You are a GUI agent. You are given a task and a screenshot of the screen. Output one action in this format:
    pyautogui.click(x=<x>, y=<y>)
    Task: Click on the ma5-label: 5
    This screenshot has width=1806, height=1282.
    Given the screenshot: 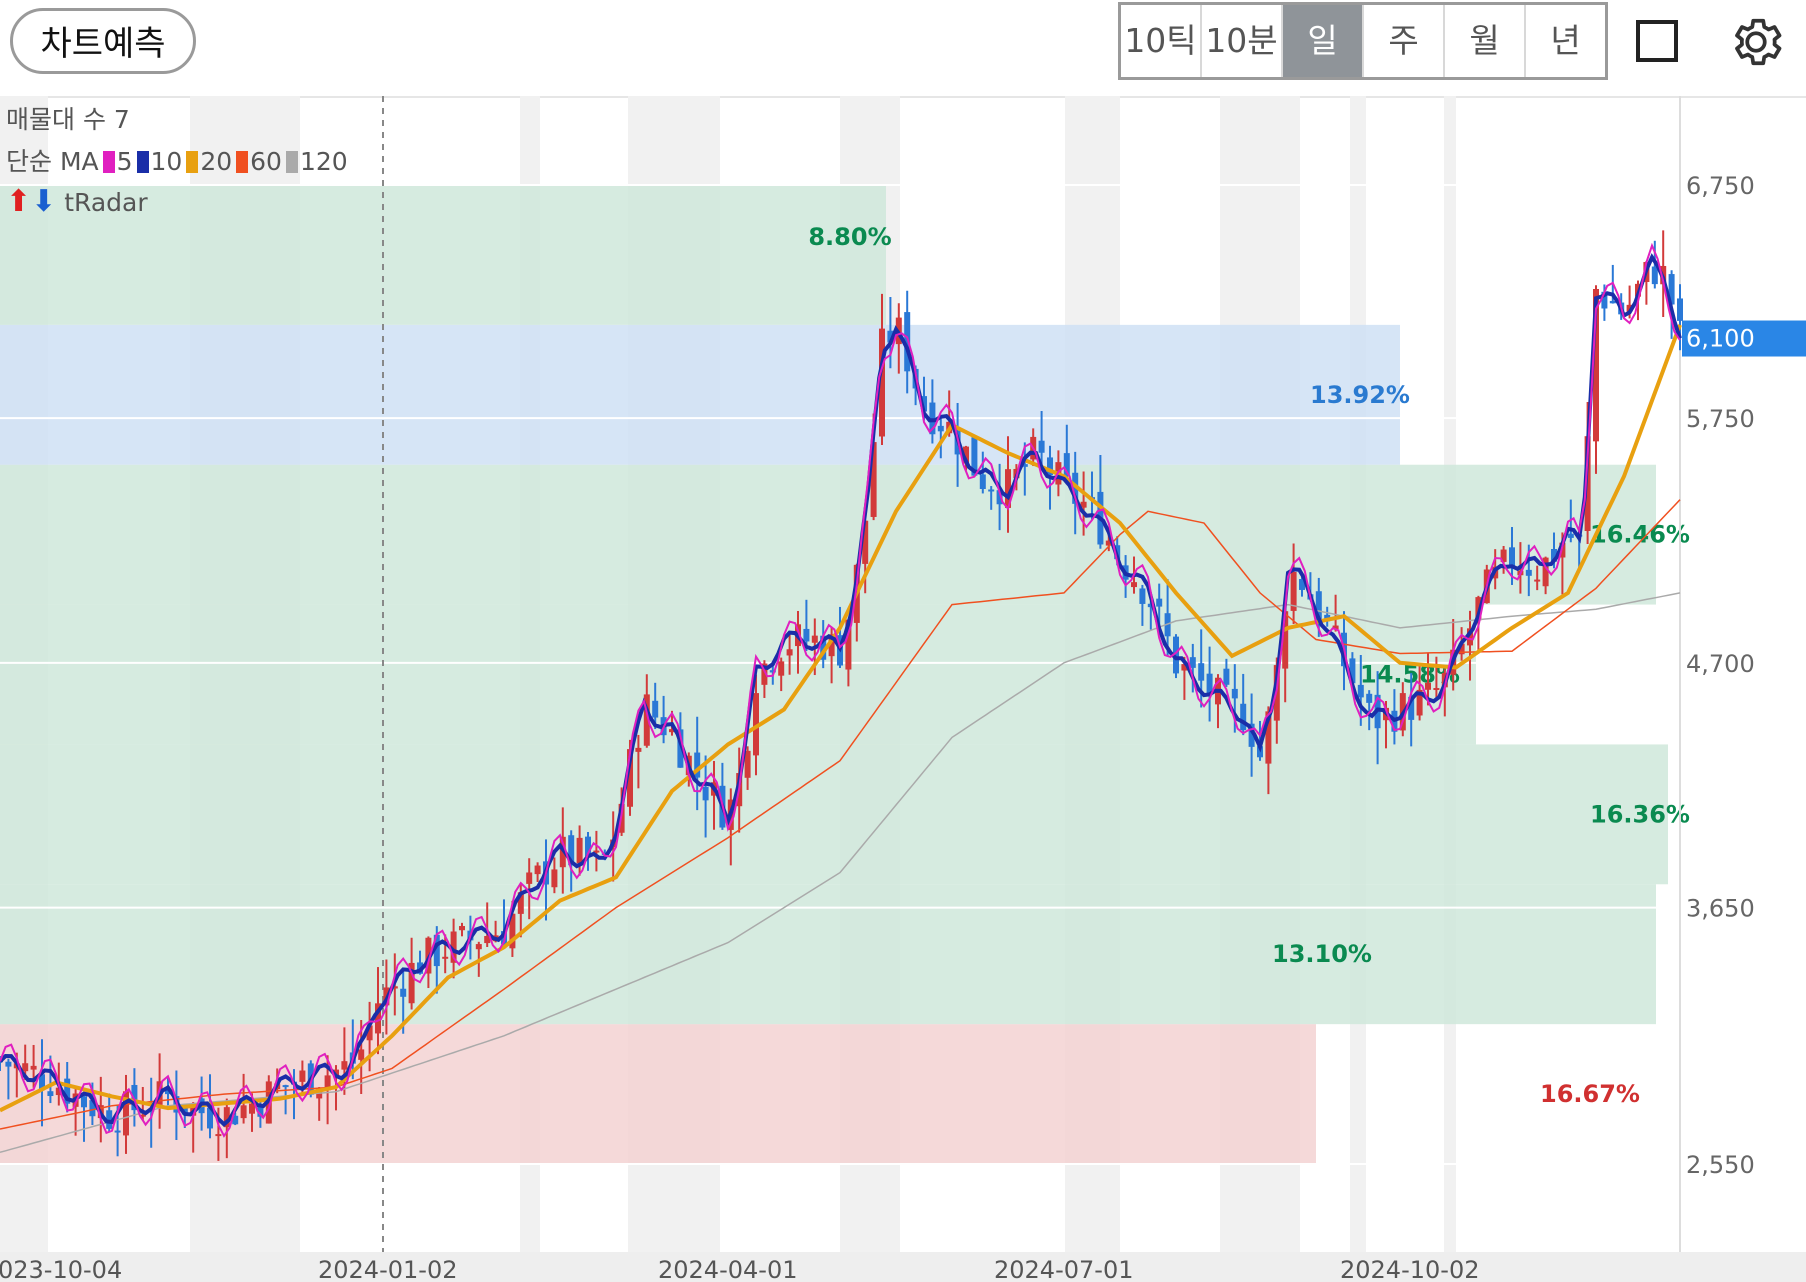 What is the action you would take?
    pyautogui.click(x=124, y=161)
    